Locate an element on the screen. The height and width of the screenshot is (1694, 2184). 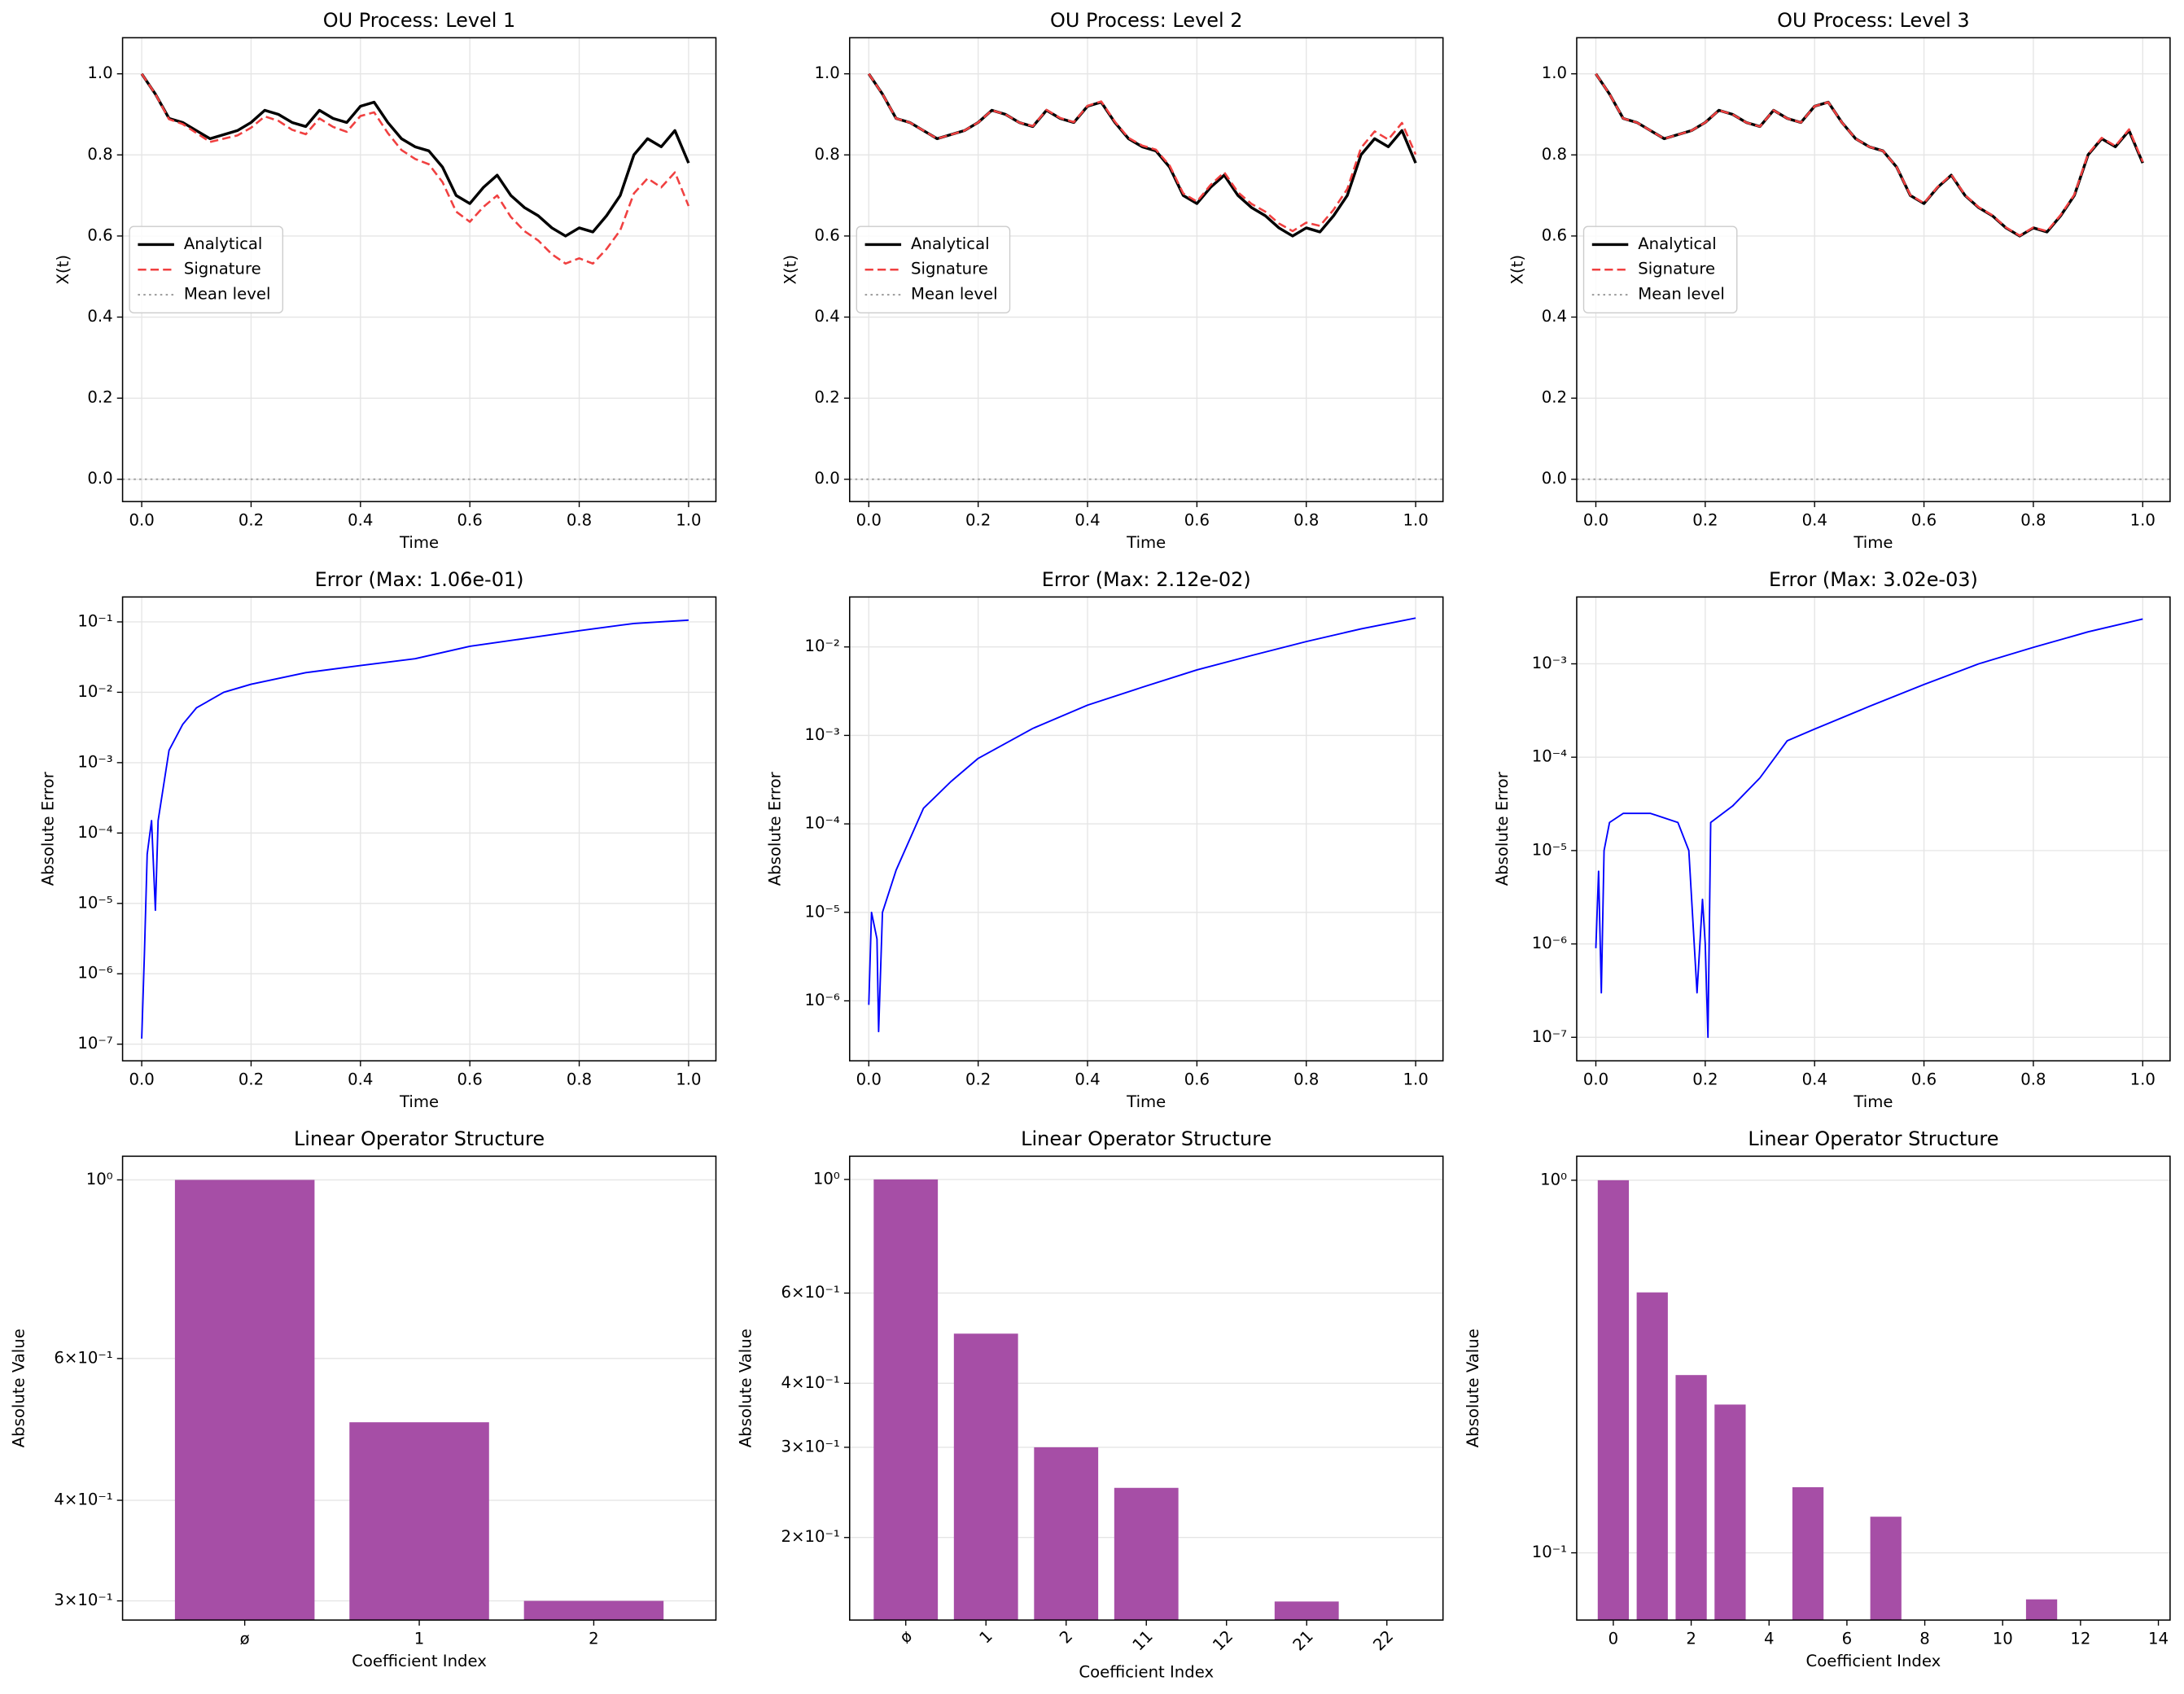
x-tick-label: 22 is located at coordinates (1383, 1640).